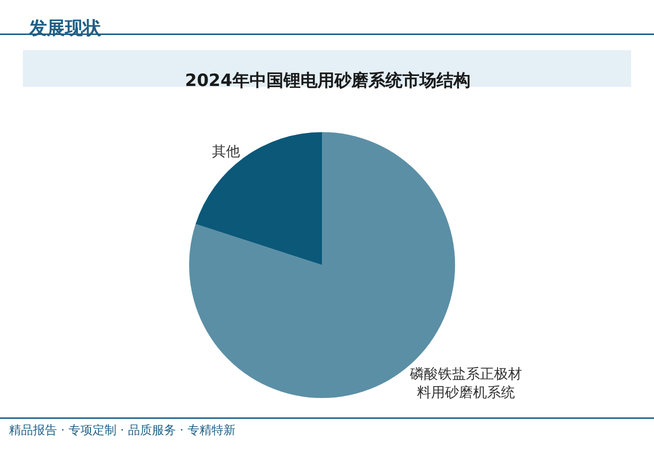 The width and height of the screenshot is (654, 457). What do you see at coordinates (259, 199) in the screenshot?
I see `pie-slice` at bounding box center [259, 199].